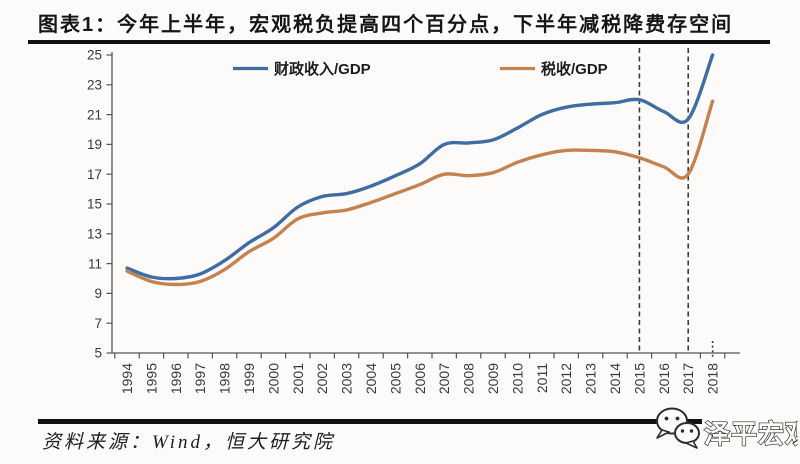 This screenshot has height=464, width=800. Describe the element at coordinates (371, 378) in the screenshot. I see `x-axis-label: 2004` at that location.